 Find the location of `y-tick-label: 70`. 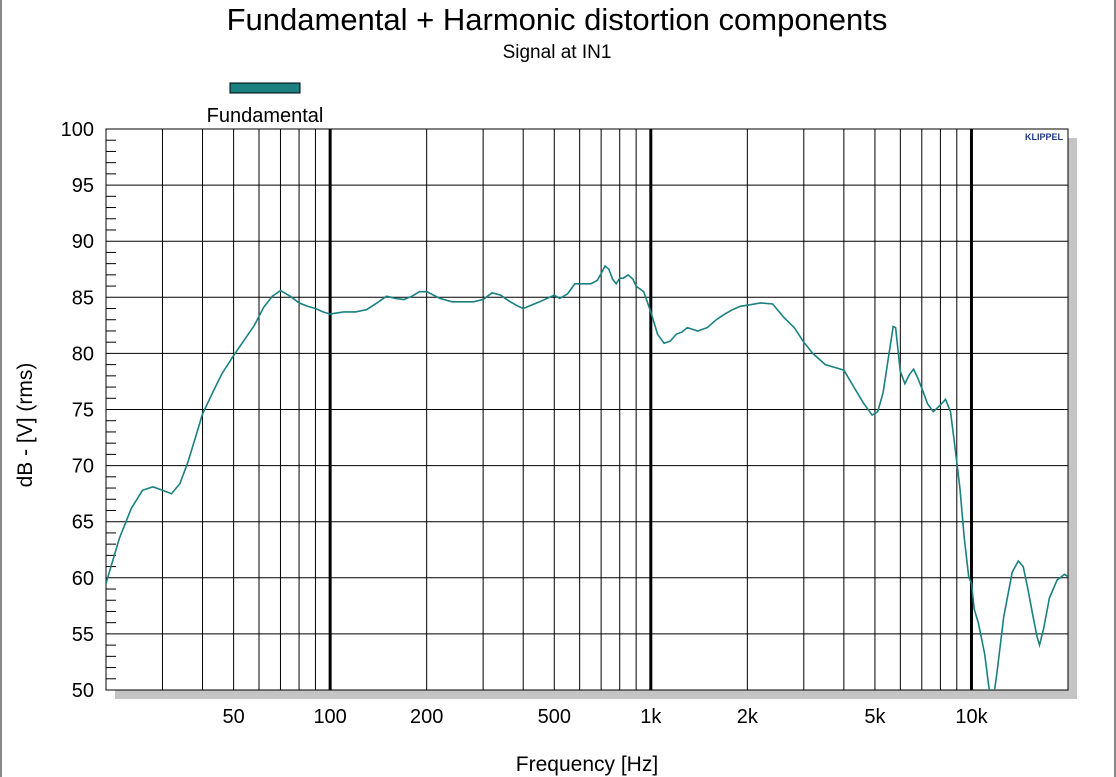

y-tick-label: 70 is located at coordinates (83, 467).